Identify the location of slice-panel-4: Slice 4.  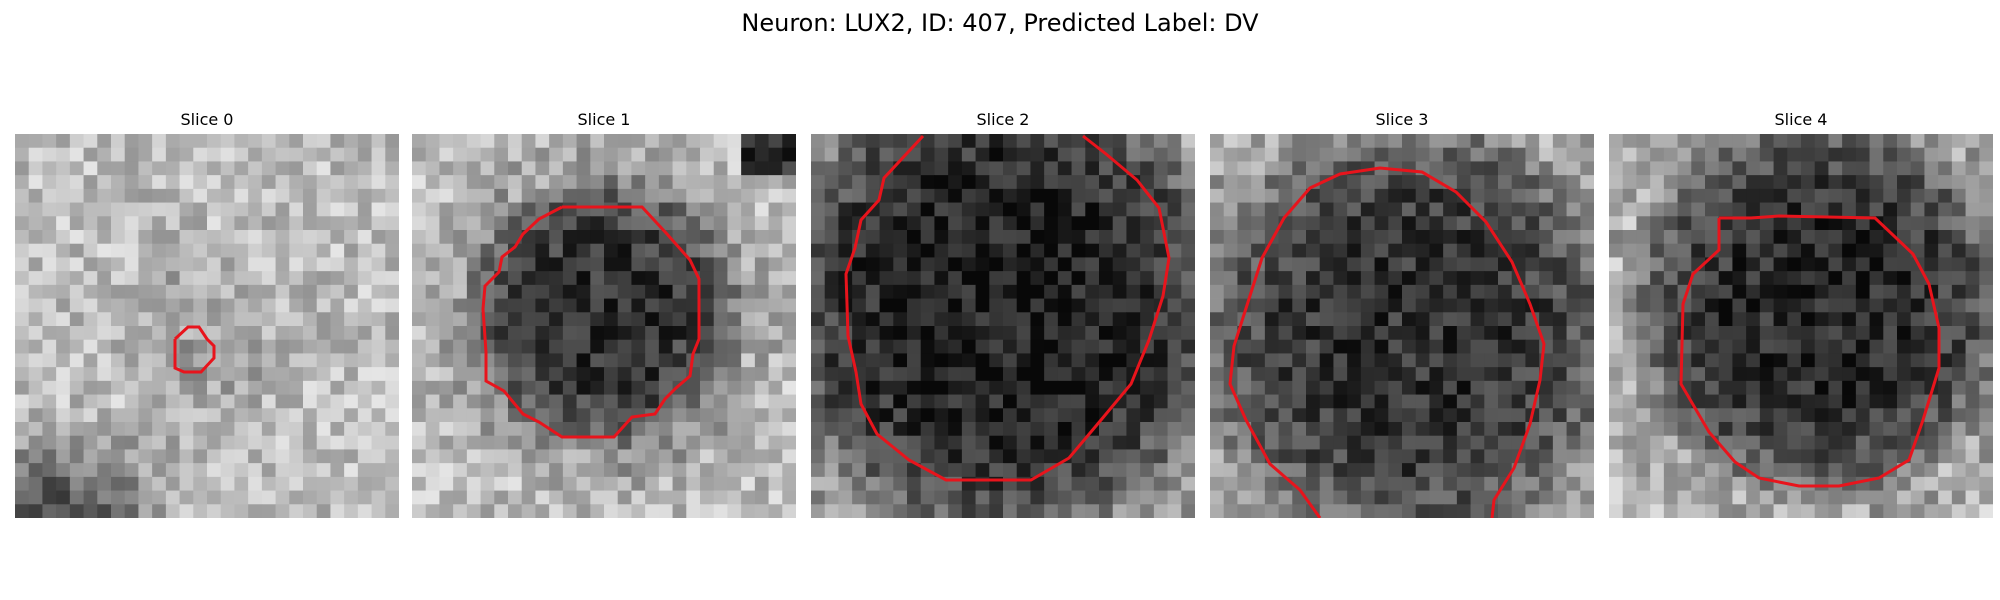
(1801, 313).